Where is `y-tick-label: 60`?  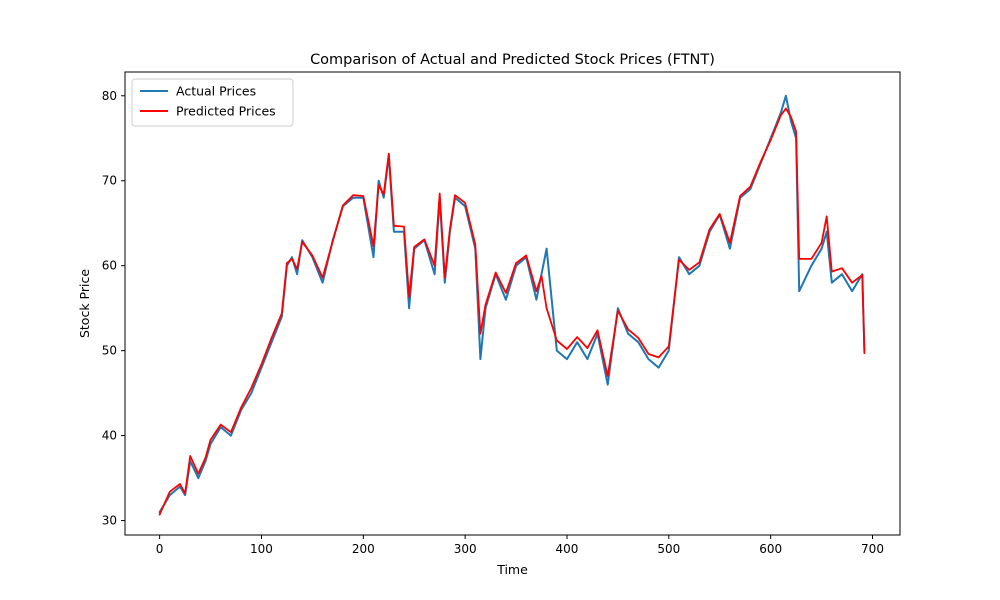 y-tick-label: 60 is located at coordinates (109, 266).